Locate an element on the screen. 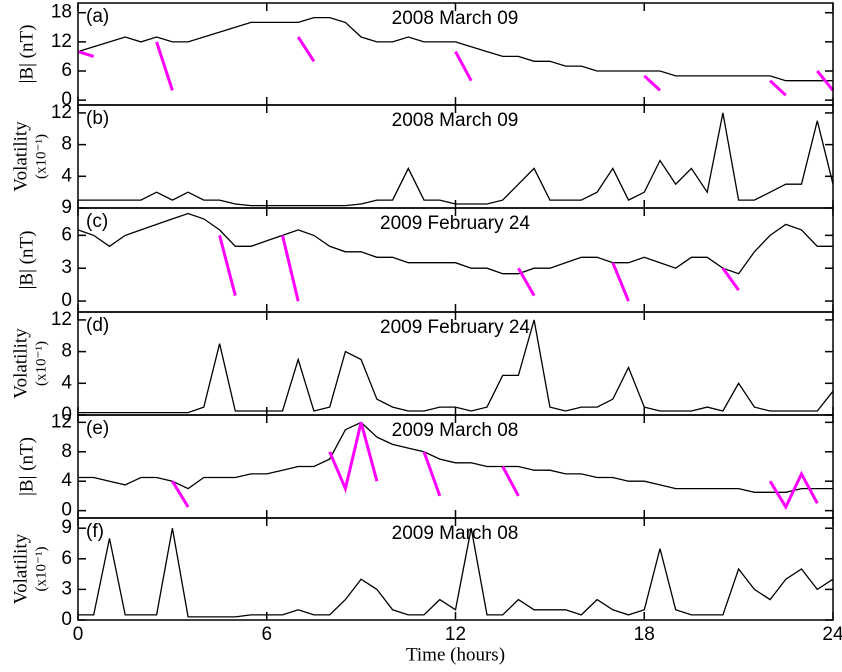 The image size is (842, 672). panel-label: (d) is located at coordinates (97, 325).